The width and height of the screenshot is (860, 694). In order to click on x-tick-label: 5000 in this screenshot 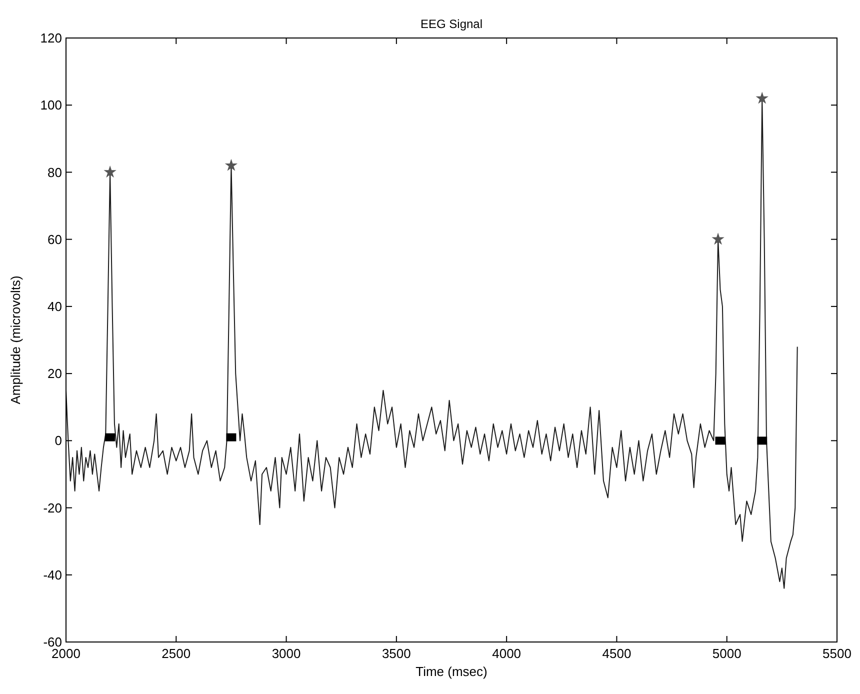, I will do `click(727, 653)`.